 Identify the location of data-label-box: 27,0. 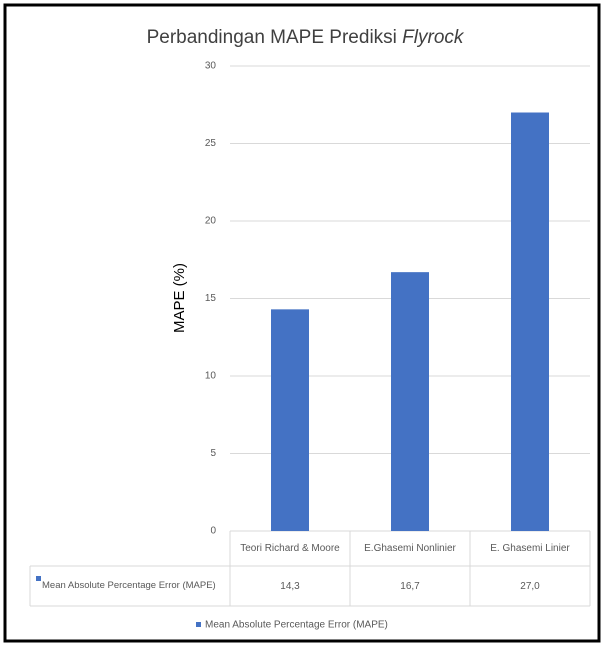
(530, 586).